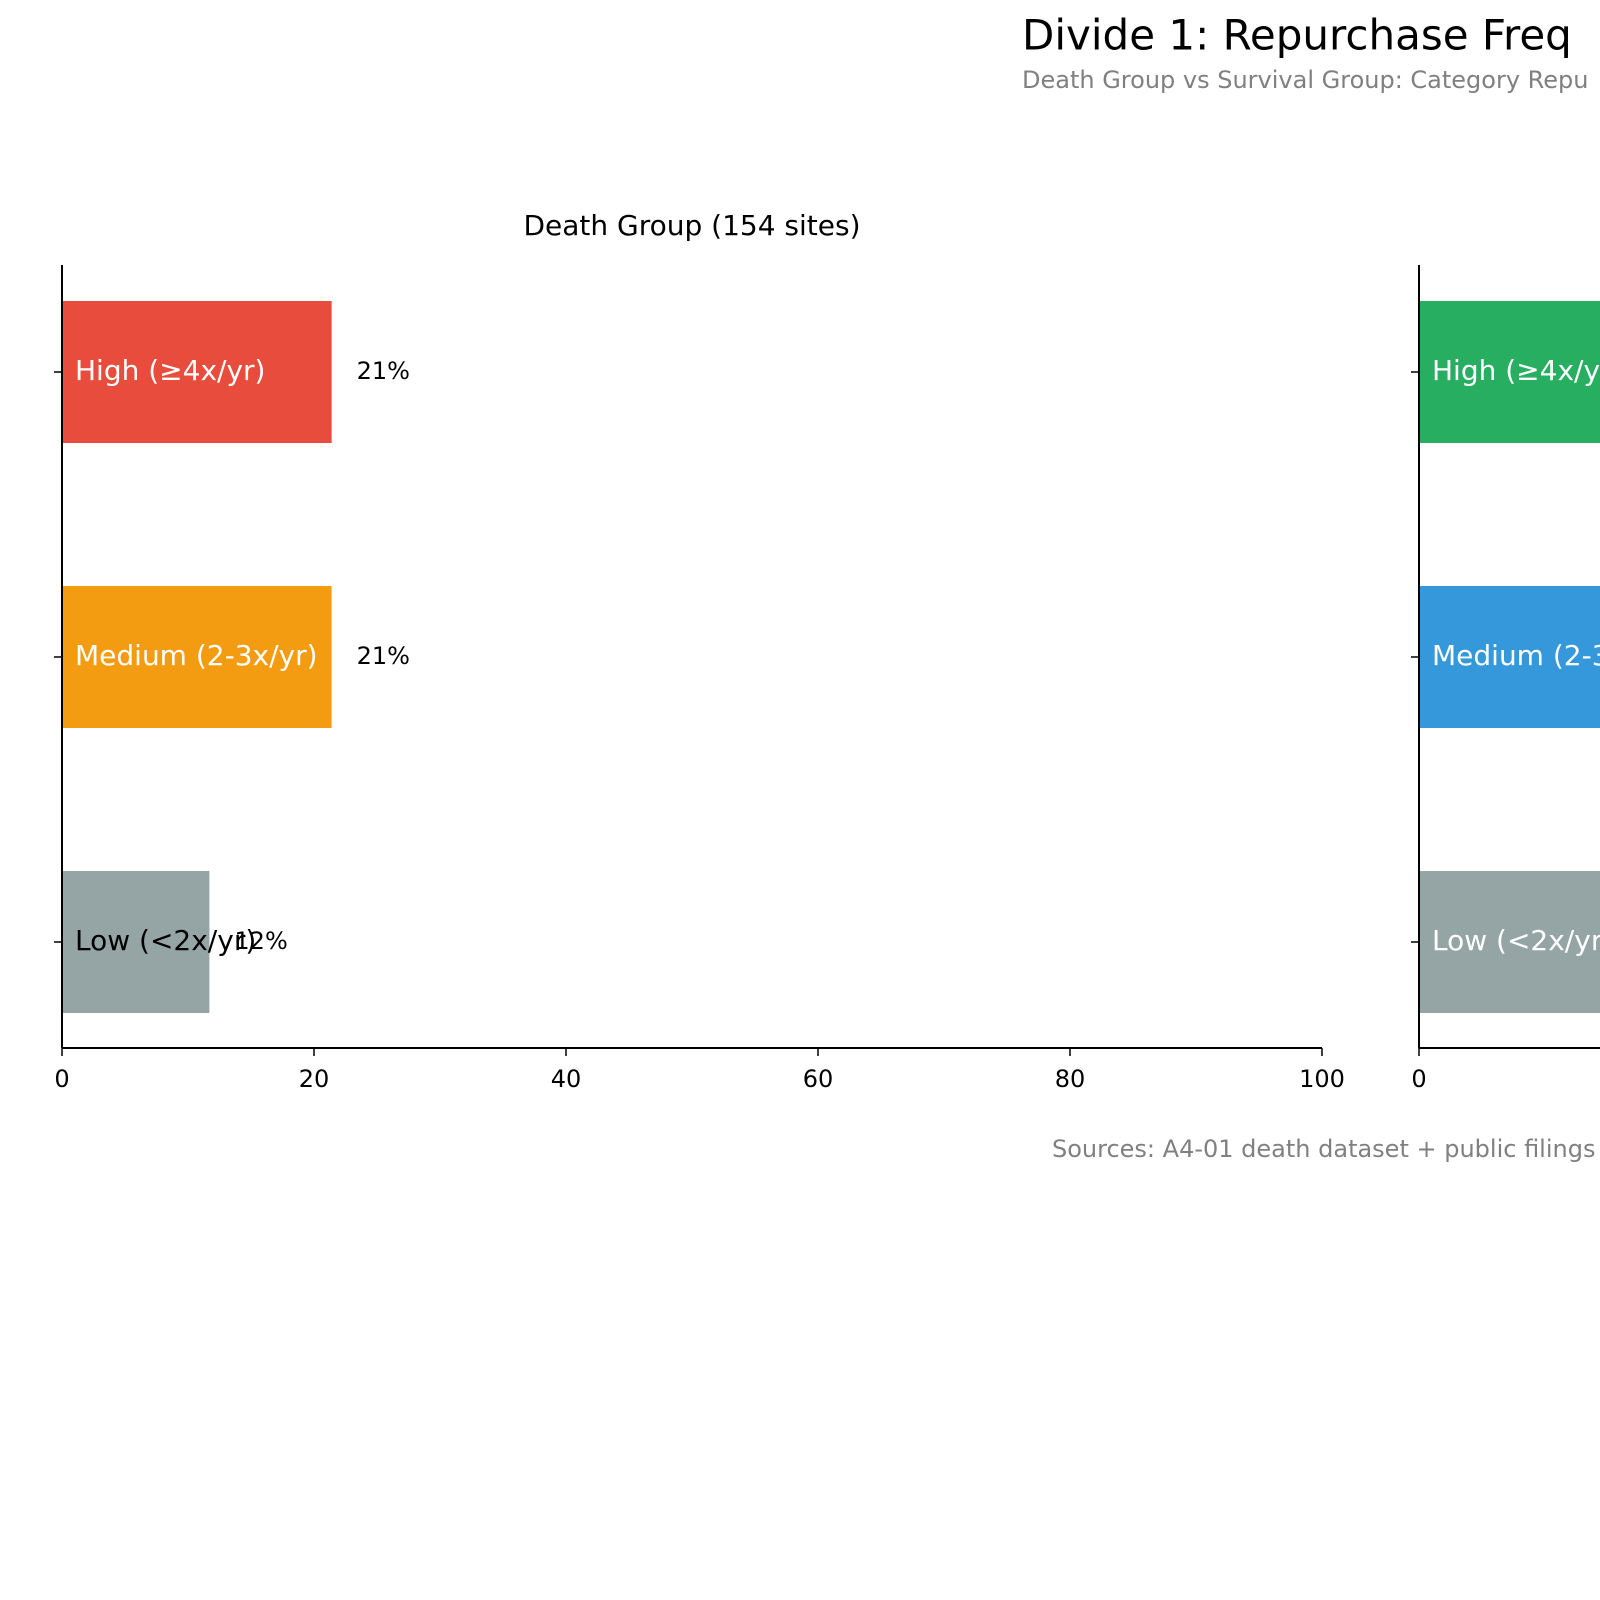 The width and height of the screenshot is (1600, 1600). I want to click on x-tick-label: 60, so click(818, 1079).